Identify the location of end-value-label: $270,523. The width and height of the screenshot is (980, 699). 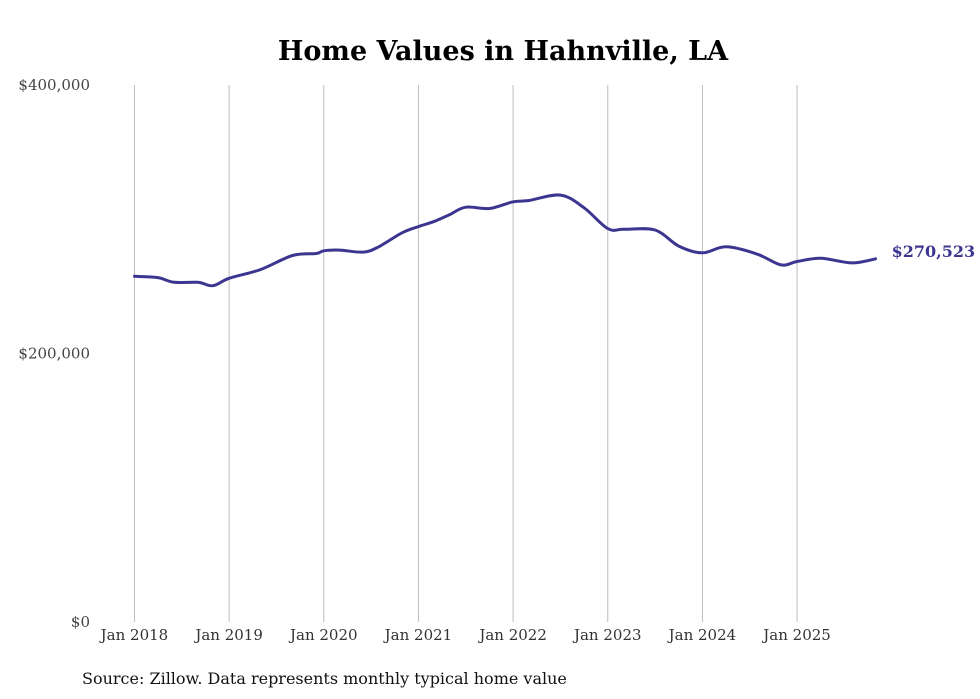
(934, 251).